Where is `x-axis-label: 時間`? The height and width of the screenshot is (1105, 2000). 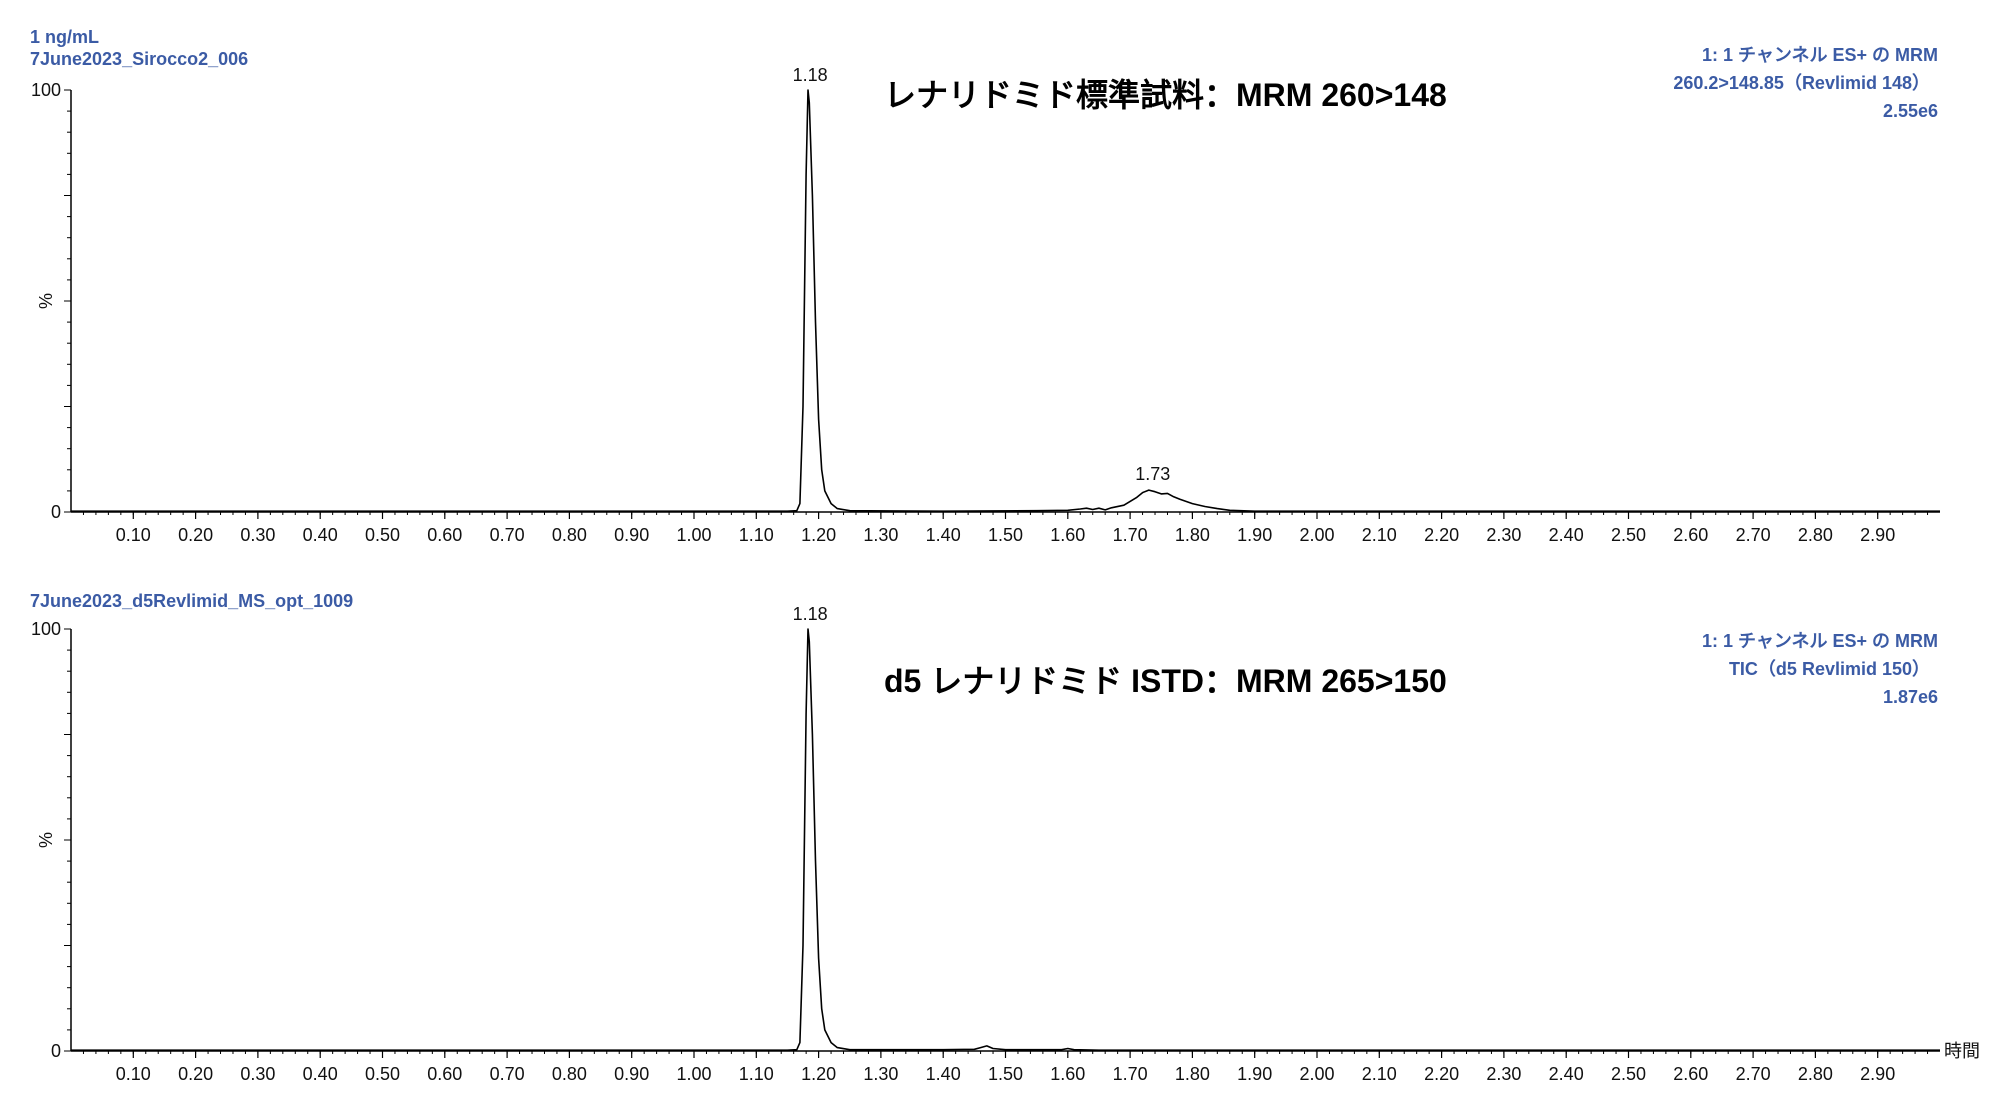 x-axis-label: 時間 is located at coordinates (1962, 1051).